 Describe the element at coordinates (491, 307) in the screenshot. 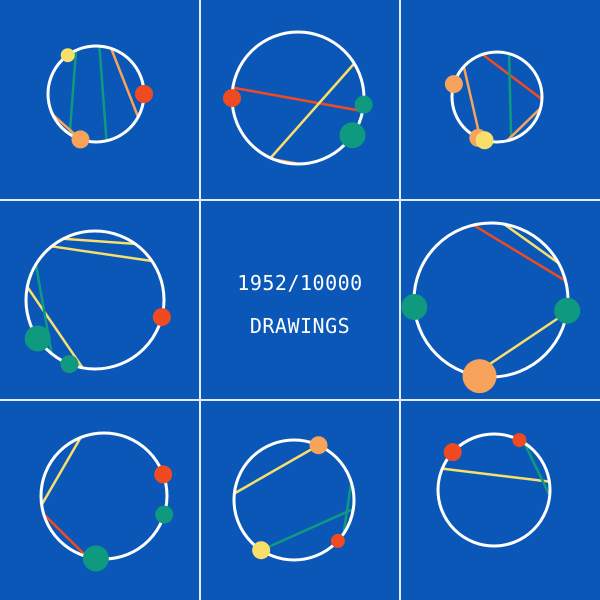

I see `drawing-c6` at that location.